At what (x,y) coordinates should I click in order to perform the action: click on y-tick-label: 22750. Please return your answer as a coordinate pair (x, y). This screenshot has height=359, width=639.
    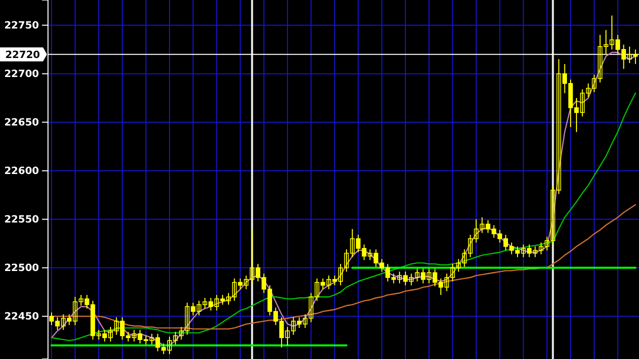
    Looking at the image, I should click on (22, 26).